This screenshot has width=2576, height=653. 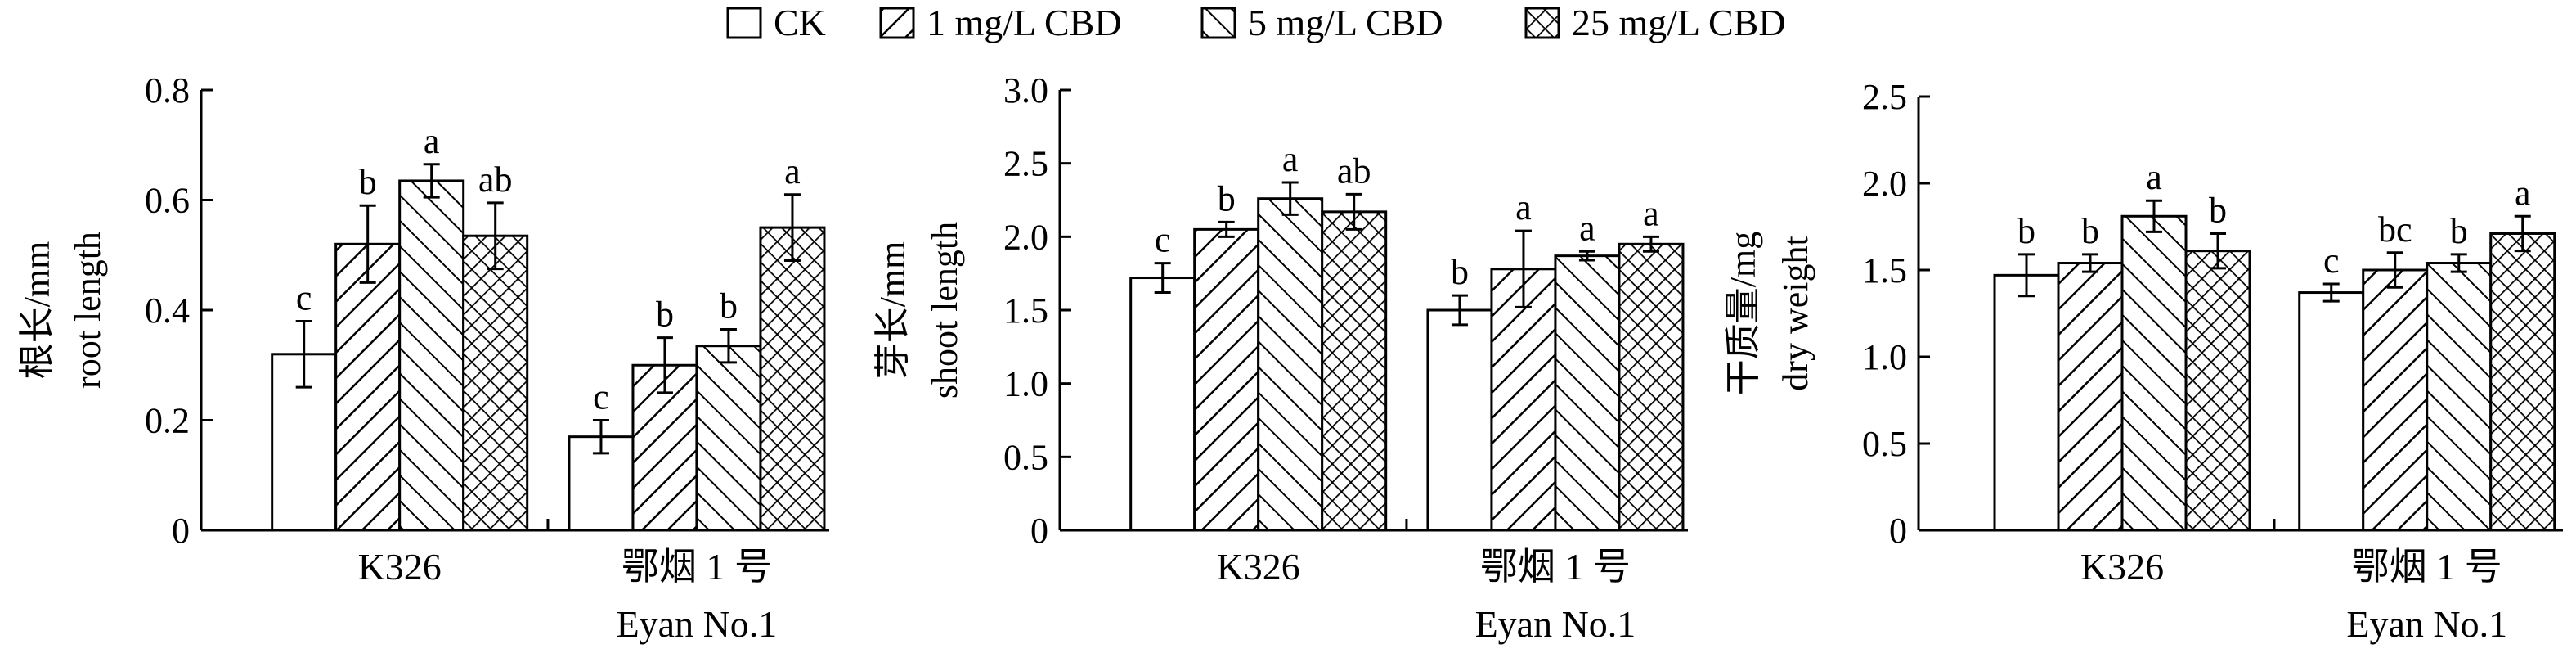 I want to click on legend-swatch-5mg, so click(x=1218, y=23).